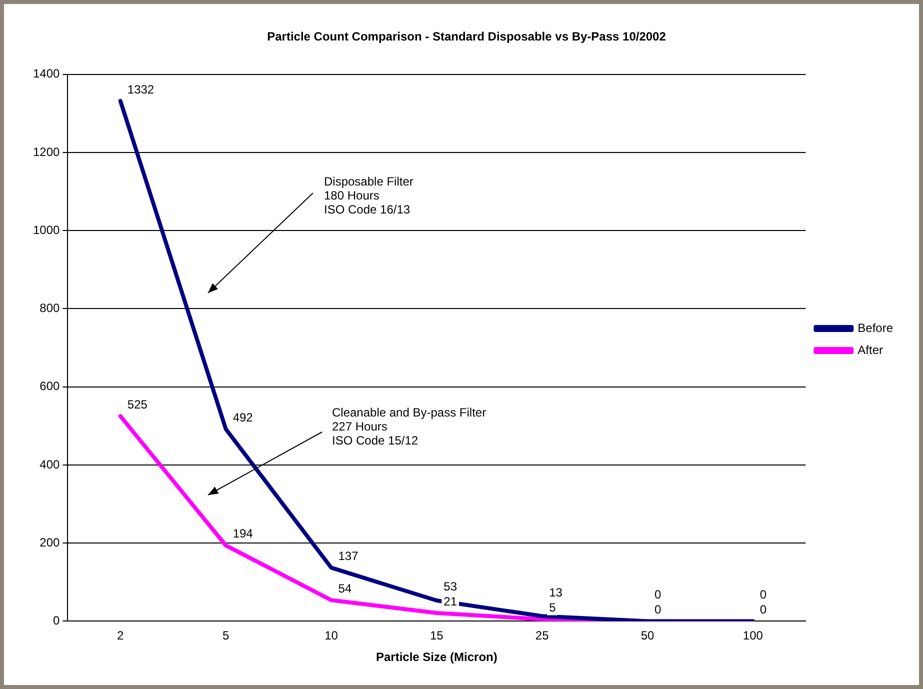 This screenshot has width=923, height=689. I want to click on chart-title: Particle Count Comparison - Standard Disposable vs By-Pass 10/2002, so click(466, 37).